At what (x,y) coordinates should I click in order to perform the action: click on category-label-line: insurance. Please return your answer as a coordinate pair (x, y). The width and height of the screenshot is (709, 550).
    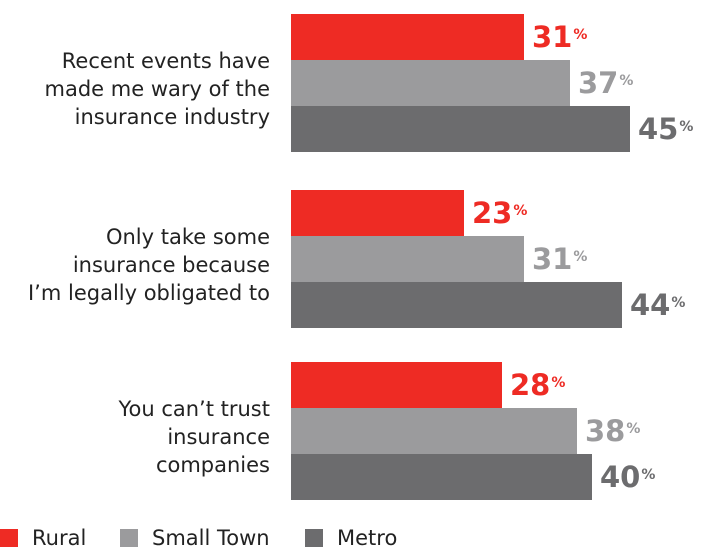
    Looking at the image, I should click on (218, 437).